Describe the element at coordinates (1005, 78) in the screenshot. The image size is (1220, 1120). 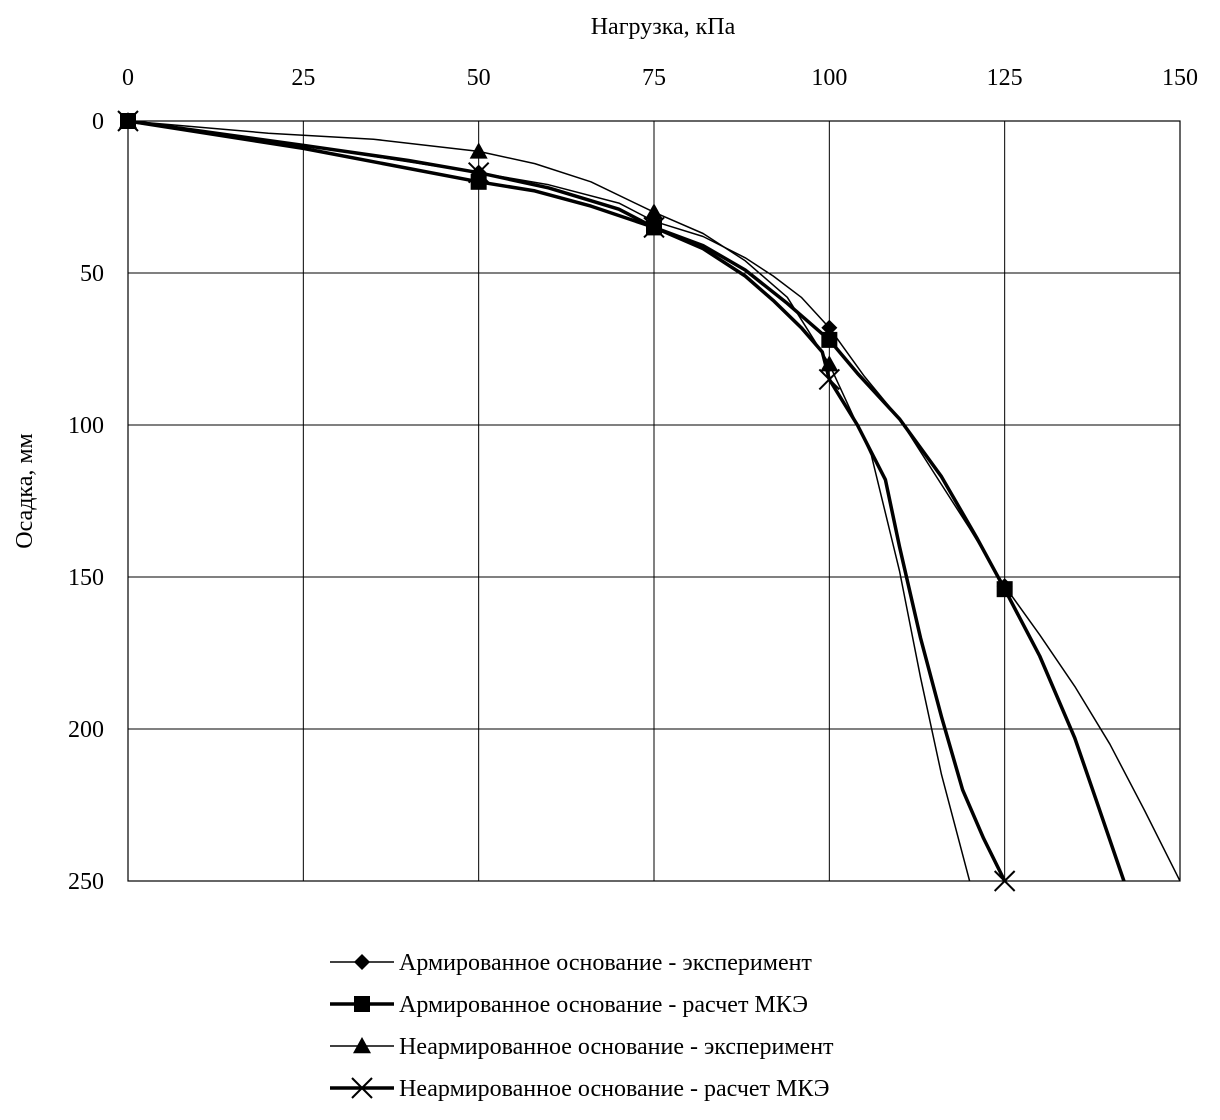
I see `x-tick-label: 125` at that location.